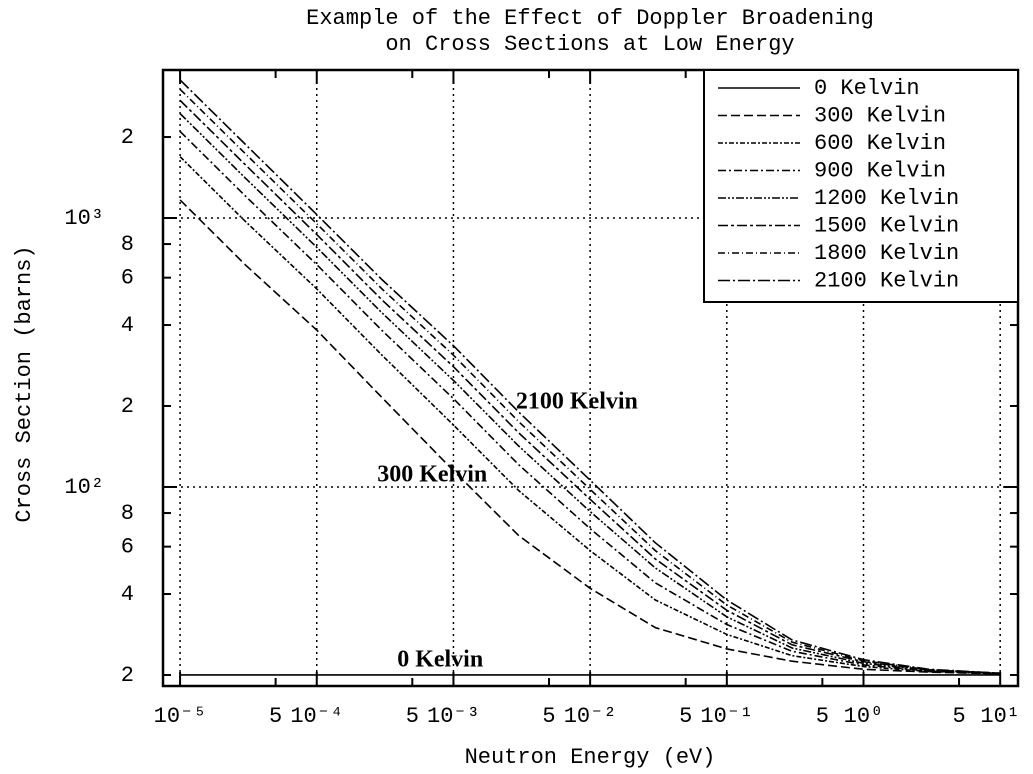  I want to click on legend-label: 1800 Kelvin, so click(886, 253).